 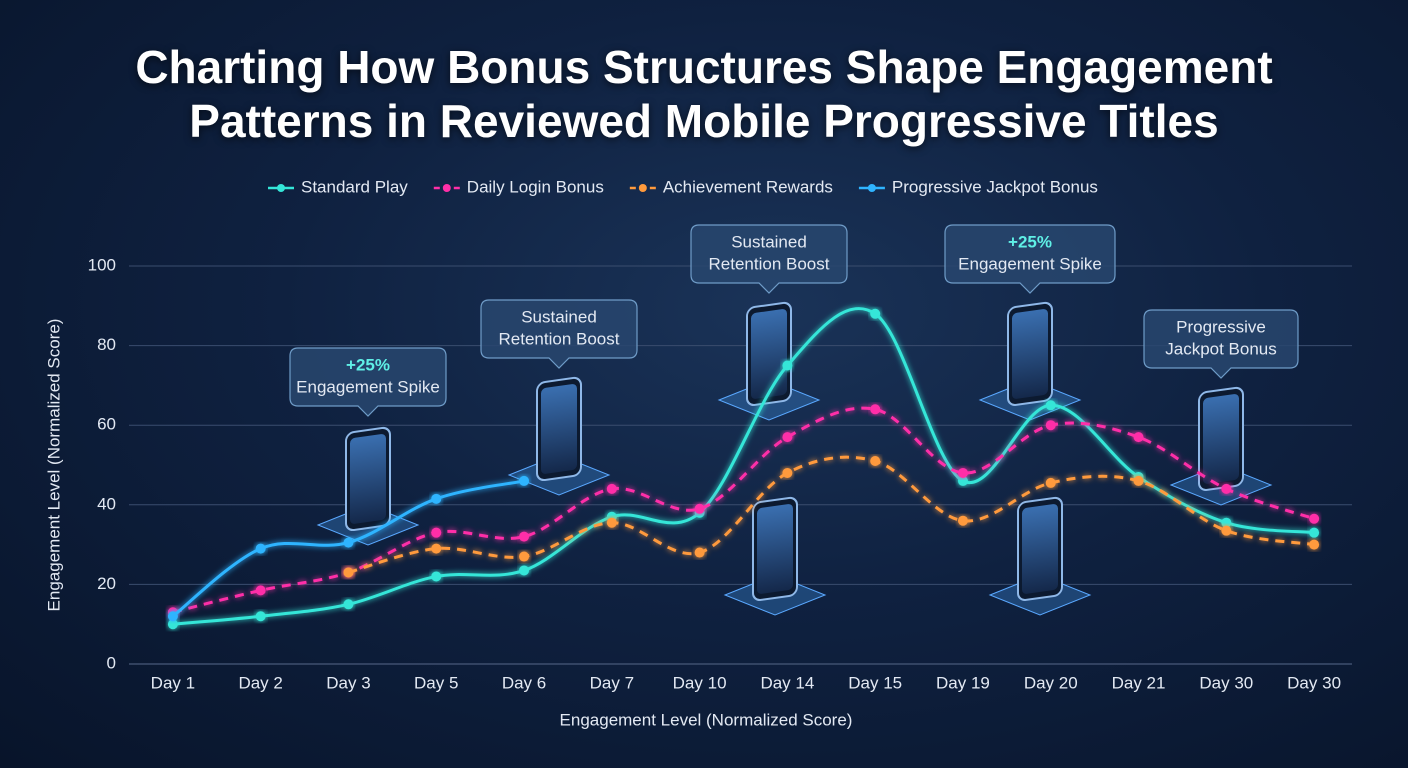 I want to click on x-tick-label: Day 1, so click(x=173, y=682).